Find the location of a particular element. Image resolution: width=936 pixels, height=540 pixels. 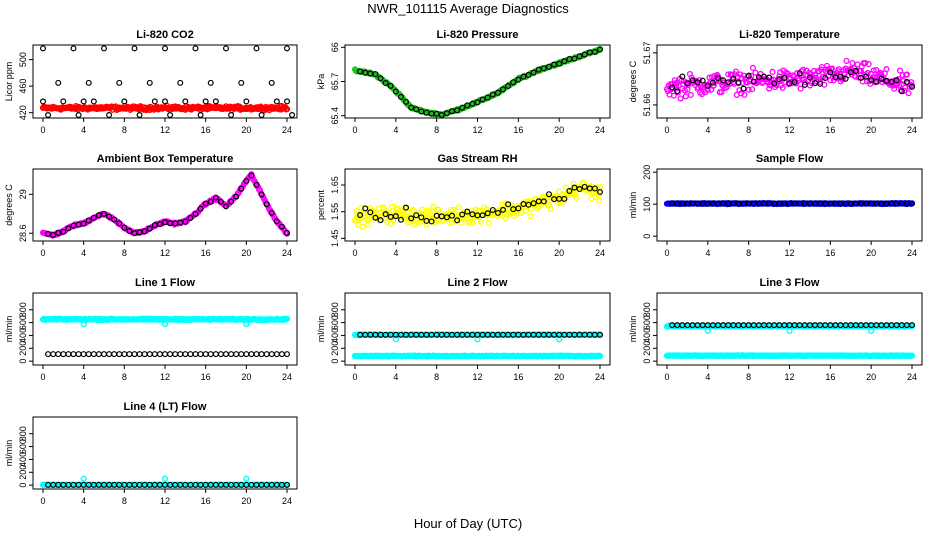

x-tick-label: 8 is located at coordinates (124, 377).